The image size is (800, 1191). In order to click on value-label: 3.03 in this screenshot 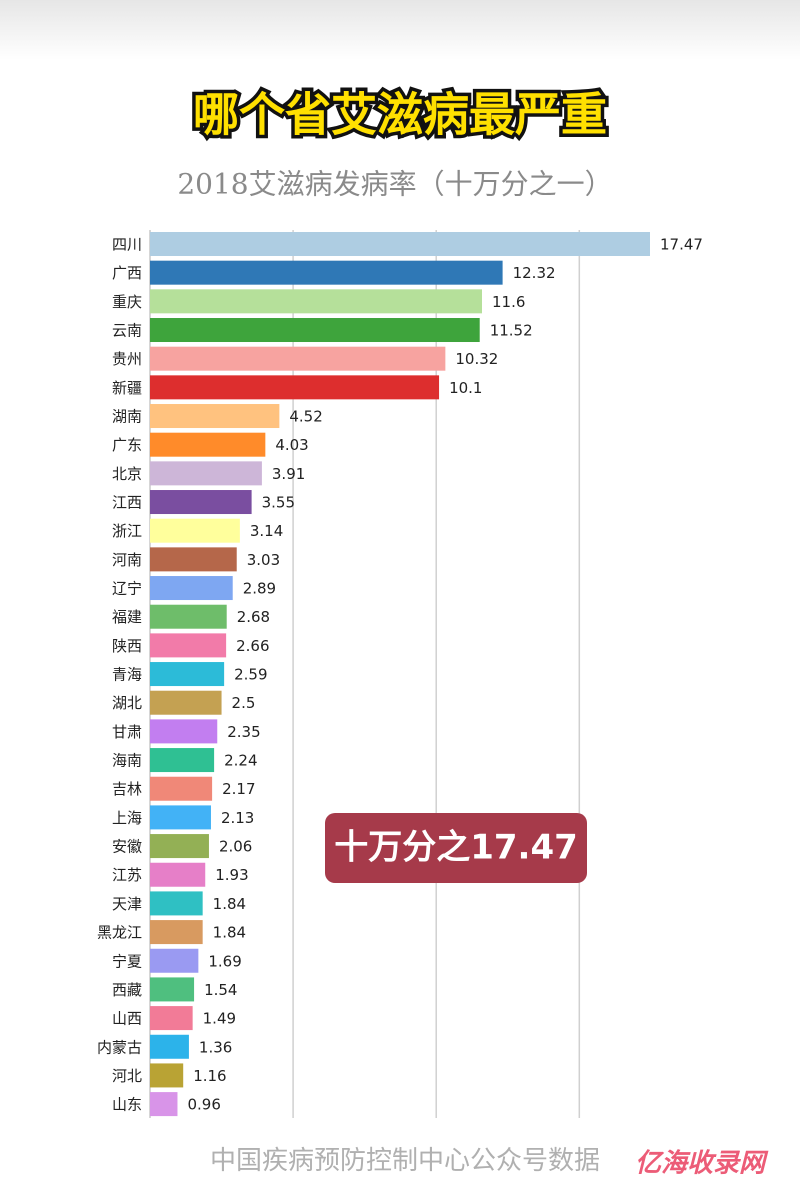, I will do `click(263, 560)`.